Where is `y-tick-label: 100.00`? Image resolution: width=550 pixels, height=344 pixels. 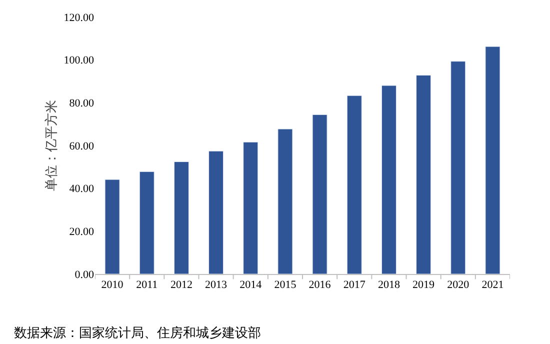 y-tick-label: 100.00 is located at coordinates (79, 60).